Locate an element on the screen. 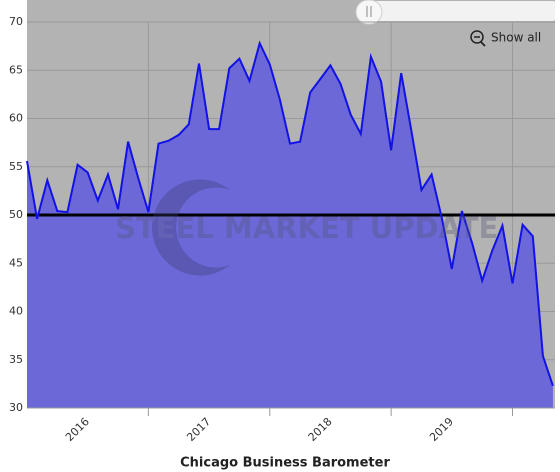 Image resolution: width=560 pixels, height=472 pixels. watermark-logo is located at coordinates (191, 227).